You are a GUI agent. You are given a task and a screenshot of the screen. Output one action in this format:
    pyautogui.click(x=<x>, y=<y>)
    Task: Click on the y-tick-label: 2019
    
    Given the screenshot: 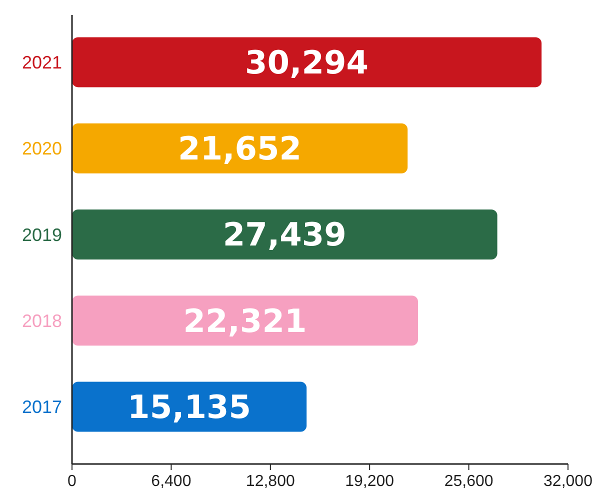 What is the action you would take?
    pyautogui.click(x=42, y=234)
    